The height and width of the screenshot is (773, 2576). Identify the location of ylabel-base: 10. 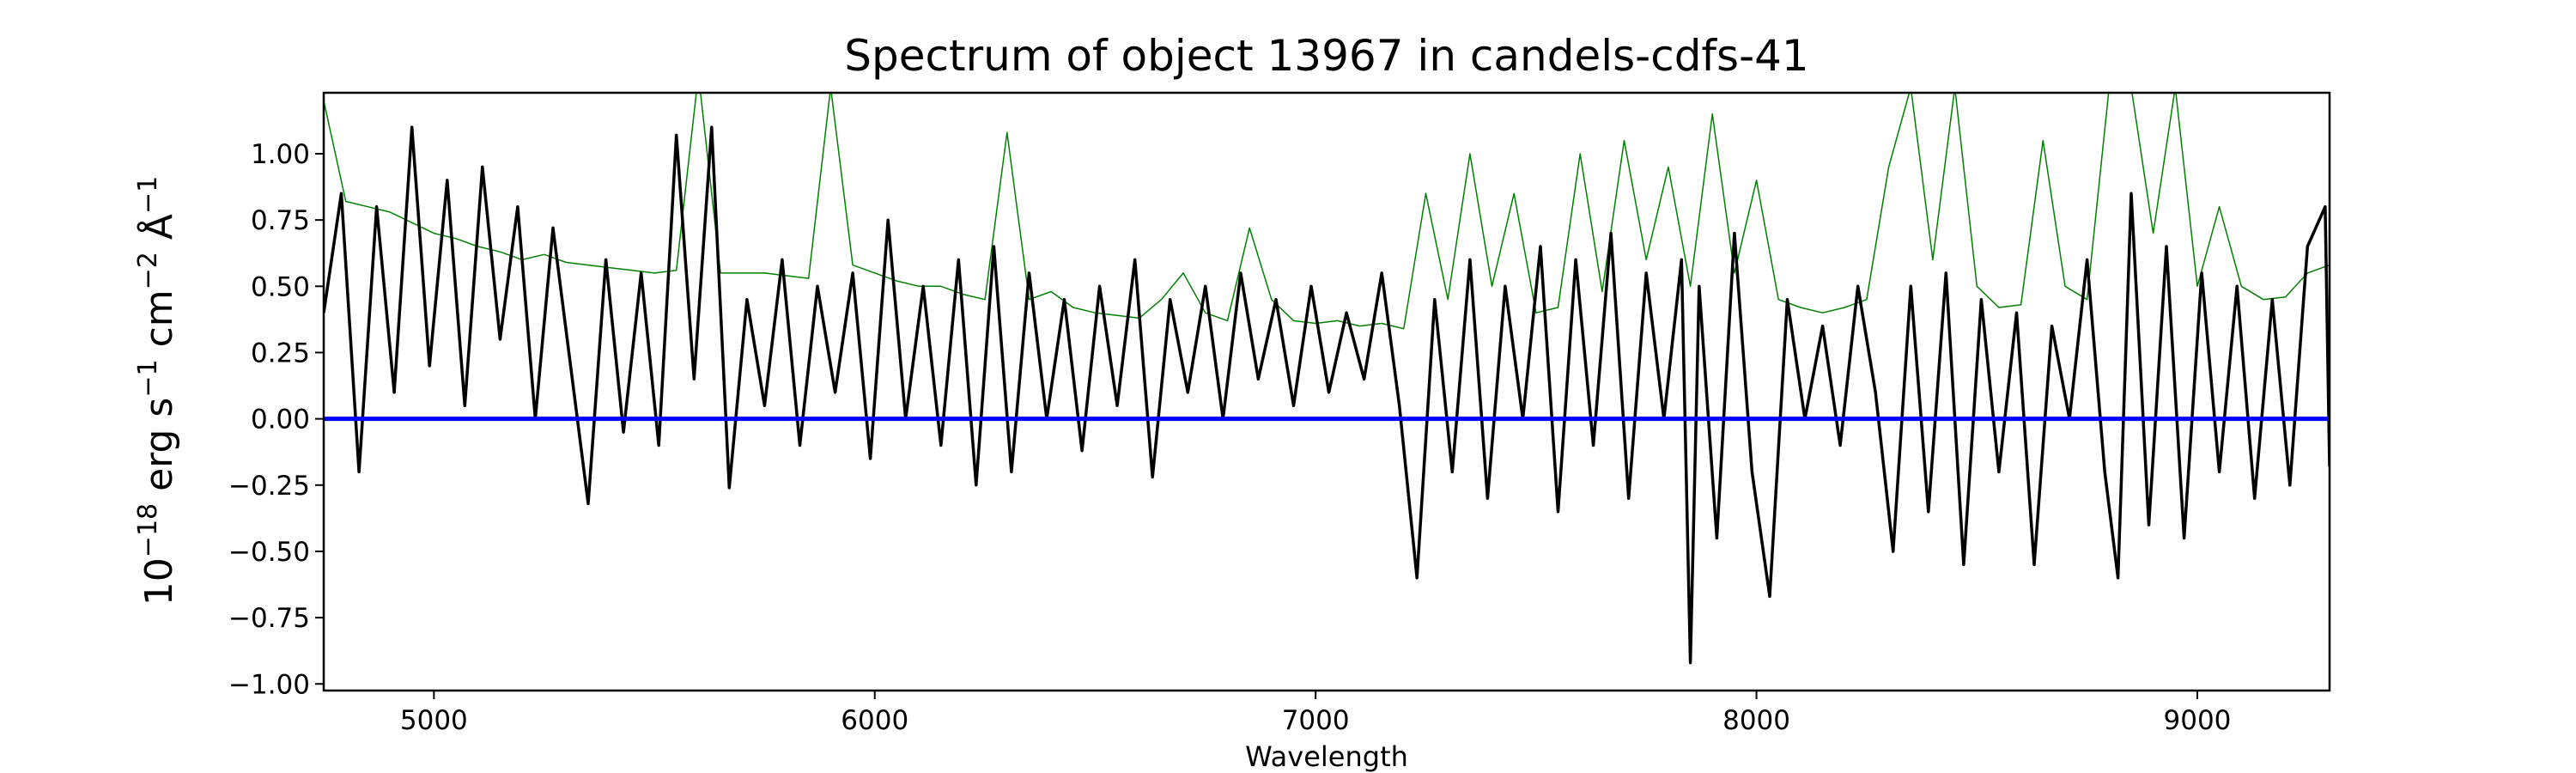
(159, 581).